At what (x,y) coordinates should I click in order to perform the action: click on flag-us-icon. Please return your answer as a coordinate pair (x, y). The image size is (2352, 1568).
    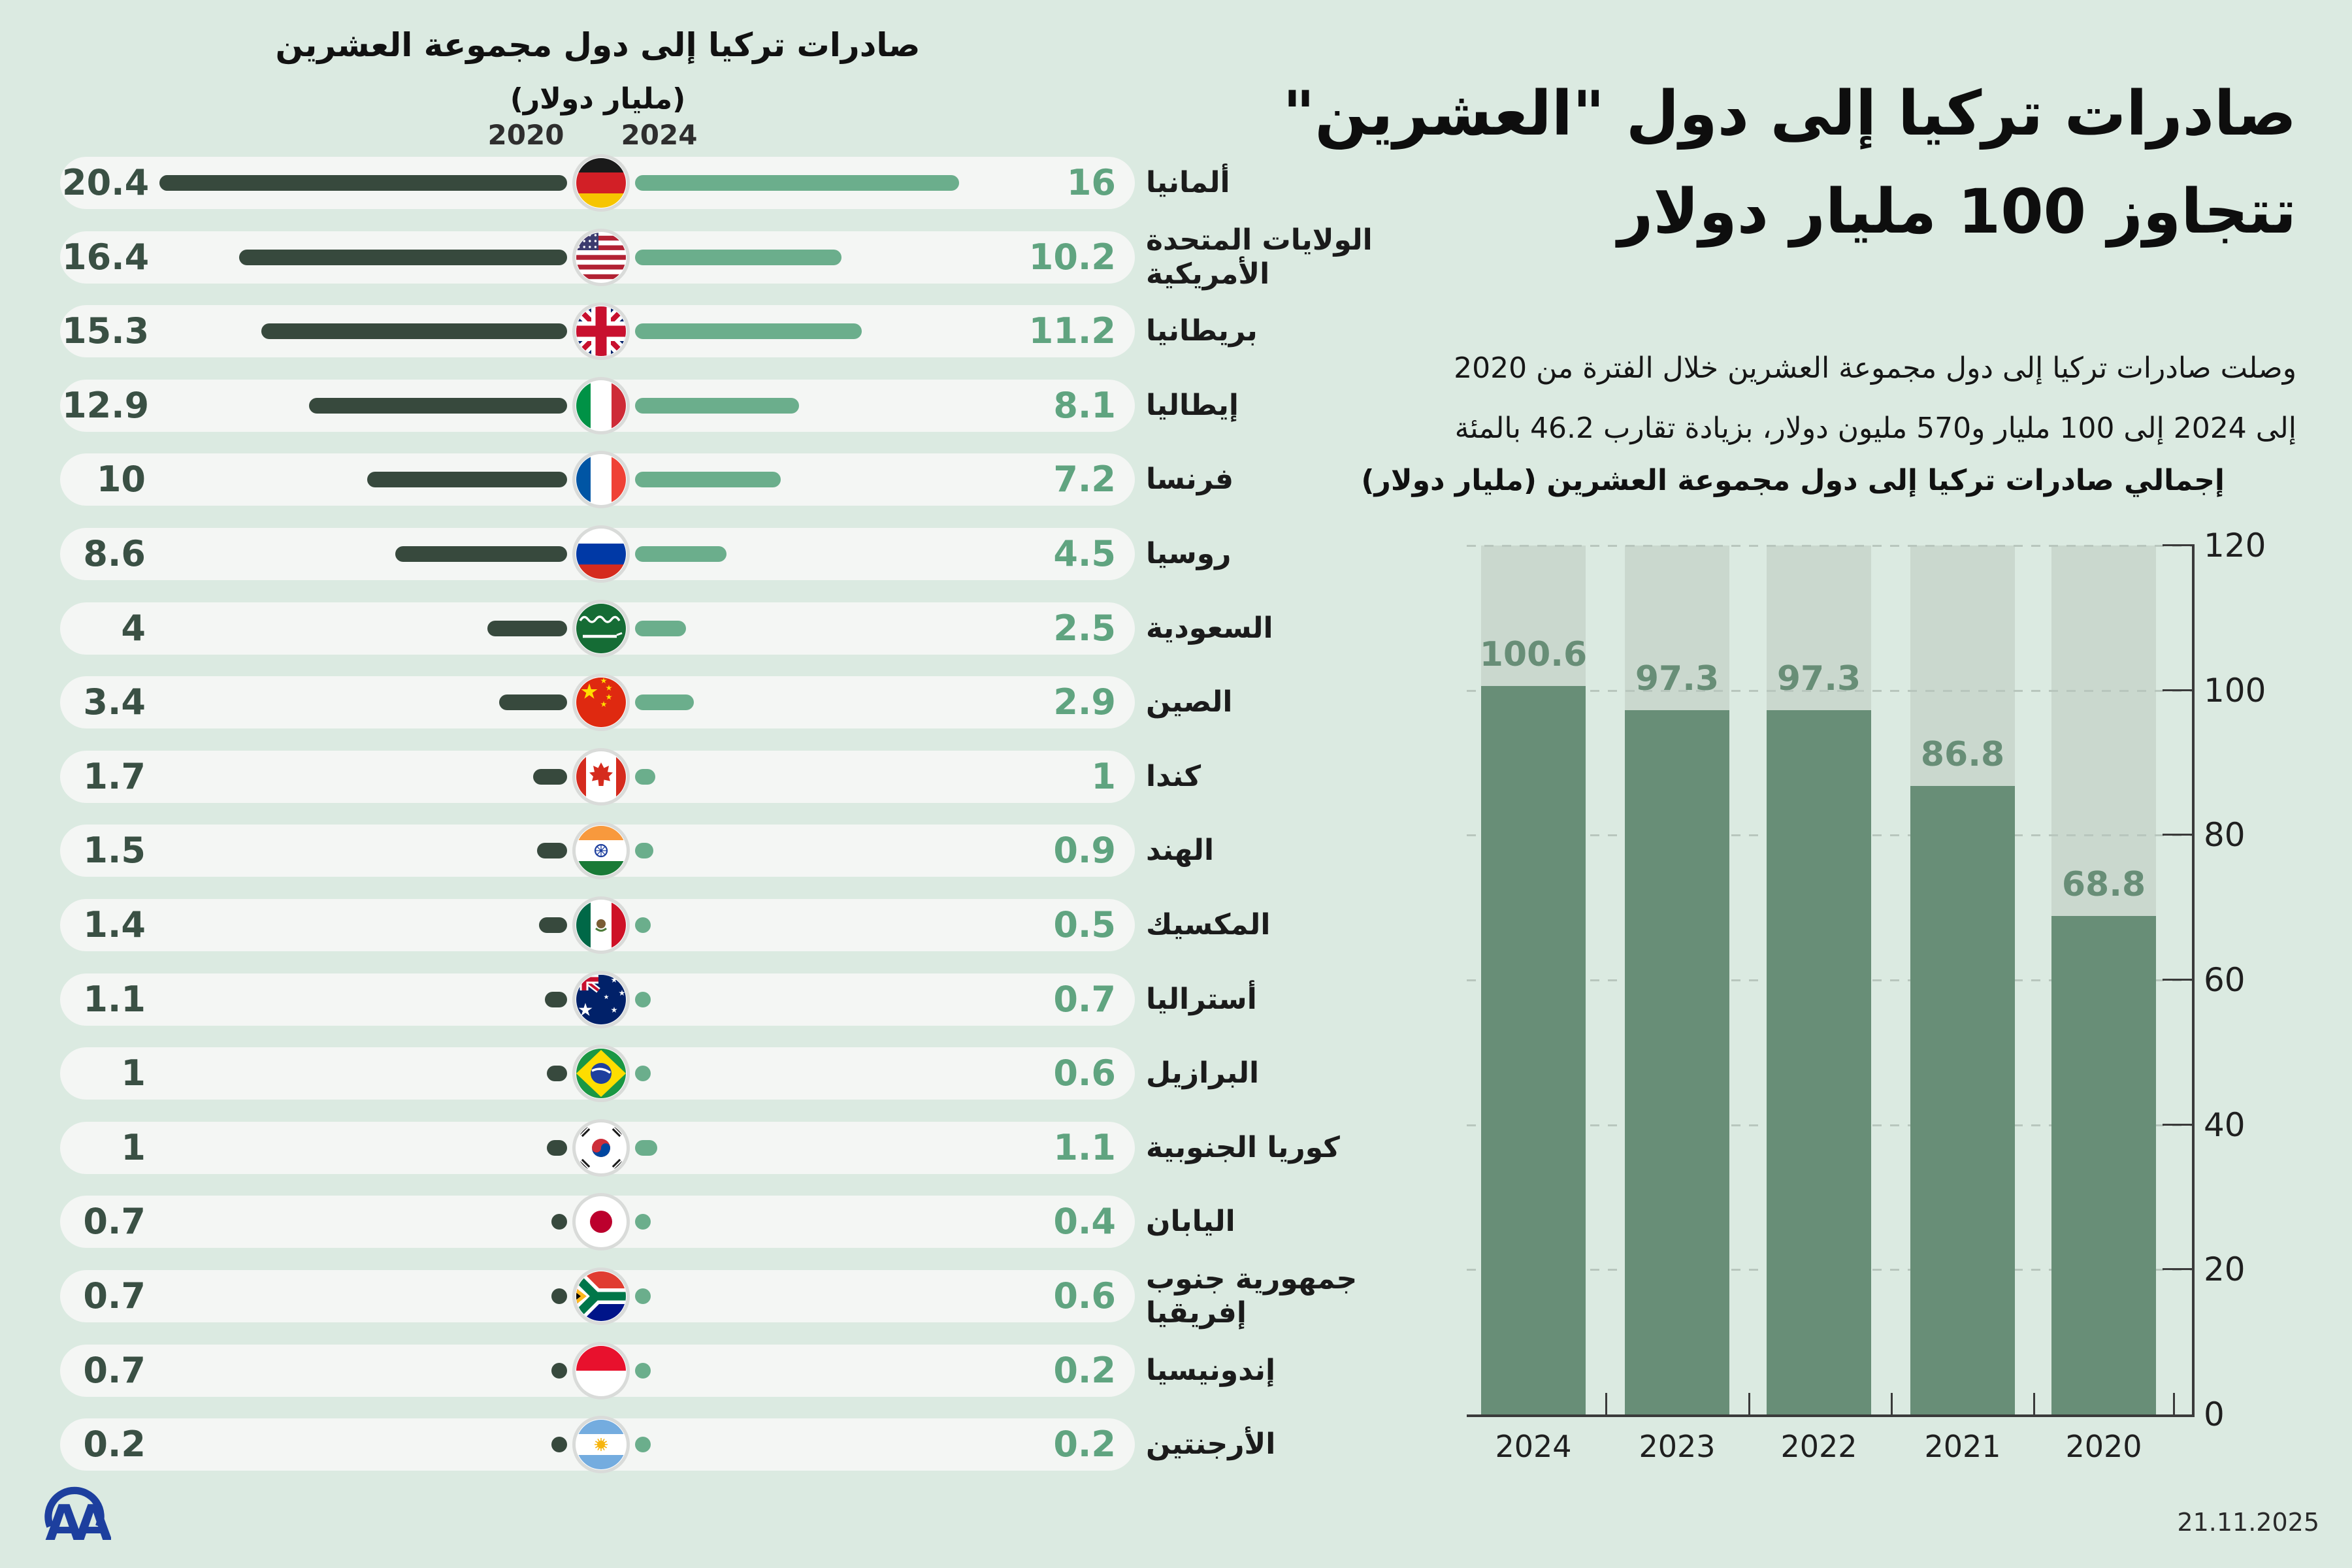
    Looking at the image, I should click on (601, 257).